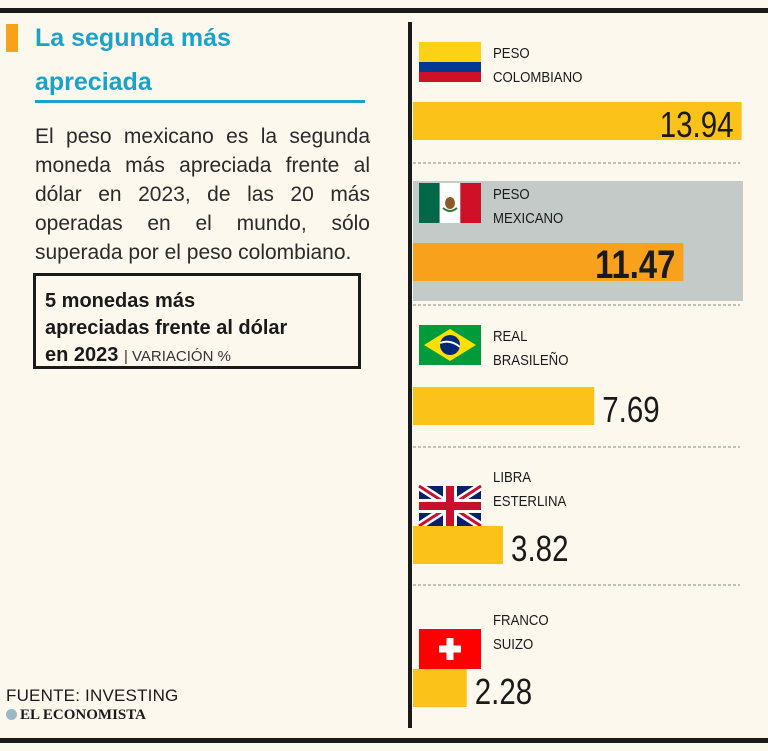 This screenshot has width=768, height=751. What do you see at coordinates (512, 476) in the screenshot?
I see `category-label-line-1: LIBRA` at bounding box center [512, 476].